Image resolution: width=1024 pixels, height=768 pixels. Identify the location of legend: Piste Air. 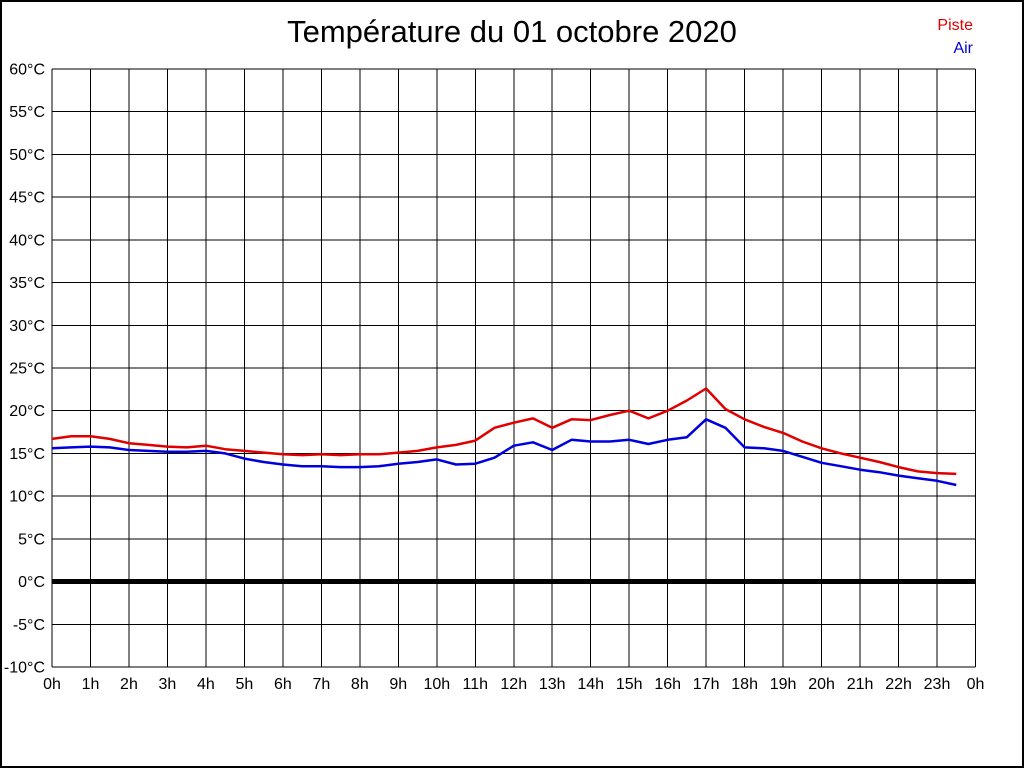
(955, 37).